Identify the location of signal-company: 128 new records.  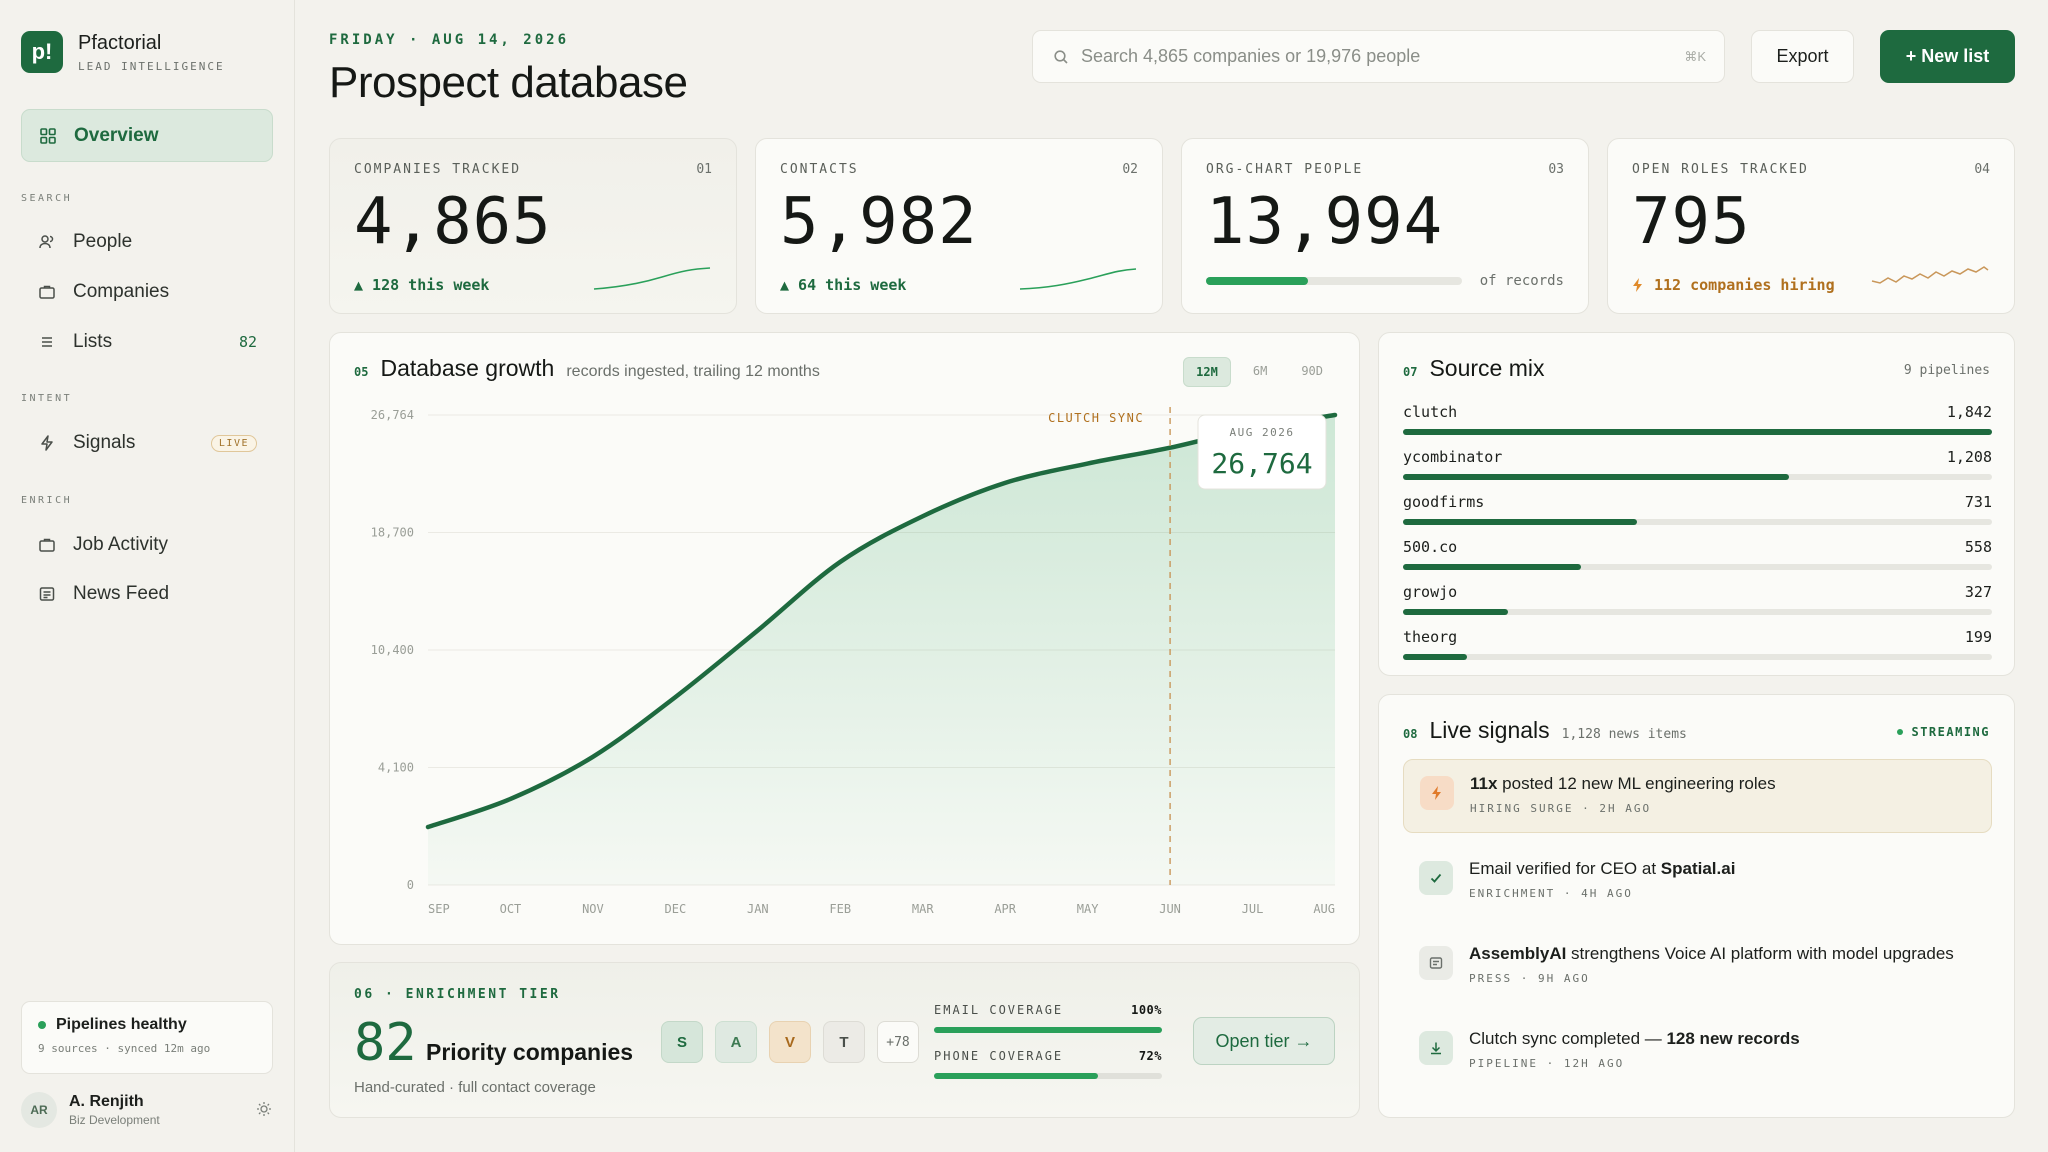
(1733, 1038).